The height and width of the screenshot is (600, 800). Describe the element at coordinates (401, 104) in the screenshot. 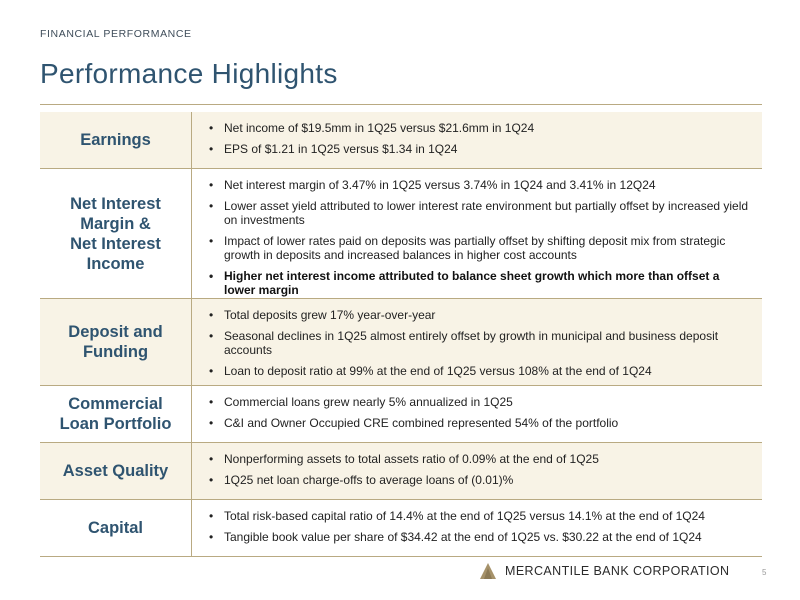

I see `title-divider` at that location.